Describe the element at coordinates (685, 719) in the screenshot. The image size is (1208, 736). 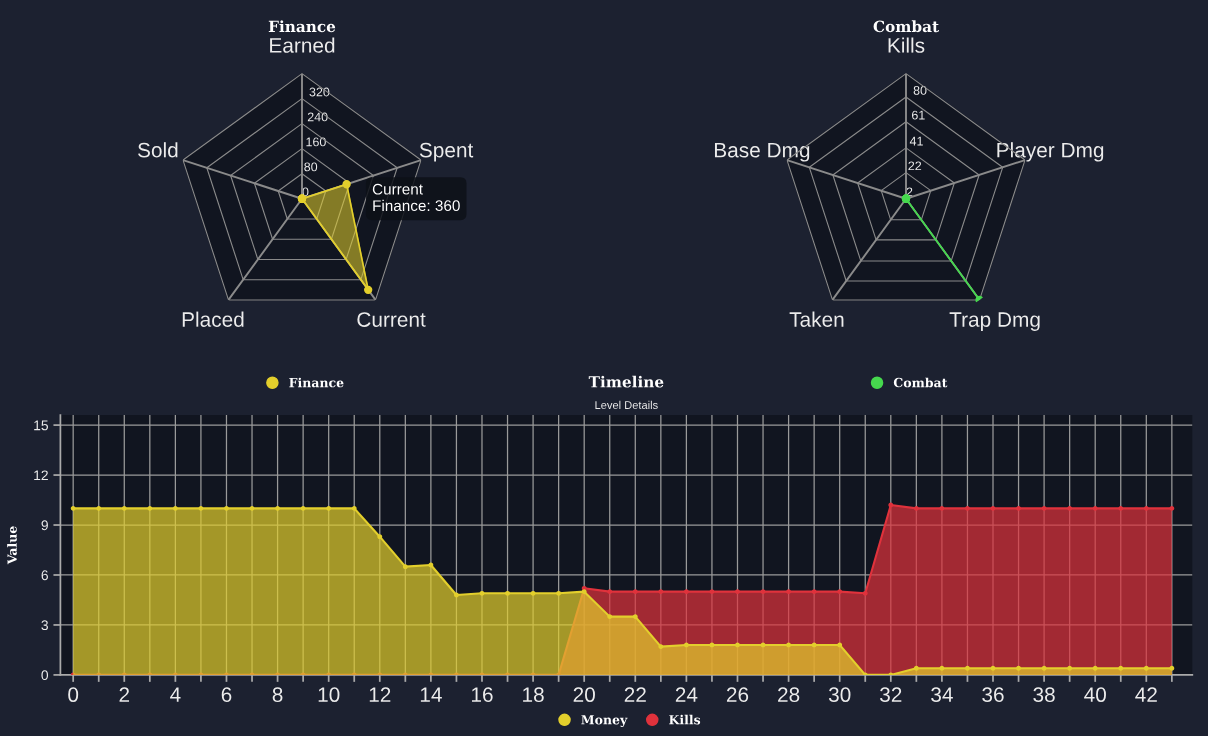
I see `legend-label: Kills` at that location.